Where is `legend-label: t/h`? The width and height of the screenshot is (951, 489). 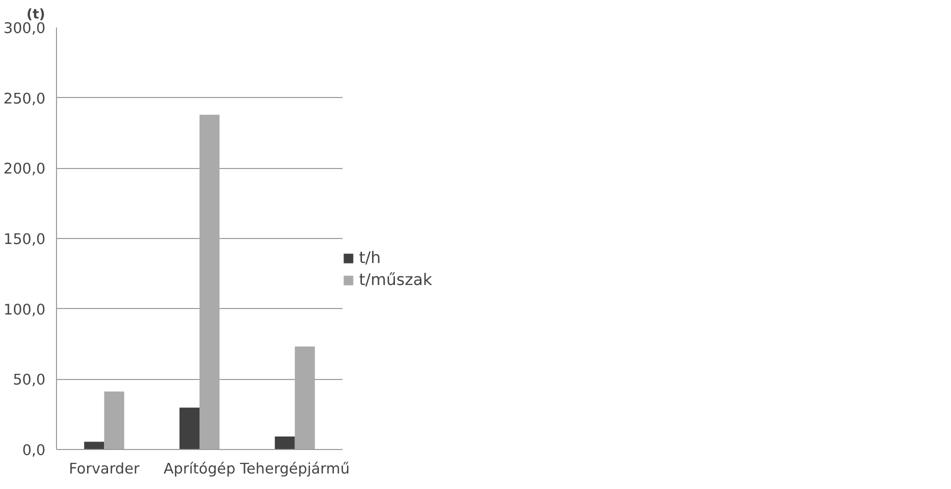 legend-label: t/h is located at coordinates (370, 257).